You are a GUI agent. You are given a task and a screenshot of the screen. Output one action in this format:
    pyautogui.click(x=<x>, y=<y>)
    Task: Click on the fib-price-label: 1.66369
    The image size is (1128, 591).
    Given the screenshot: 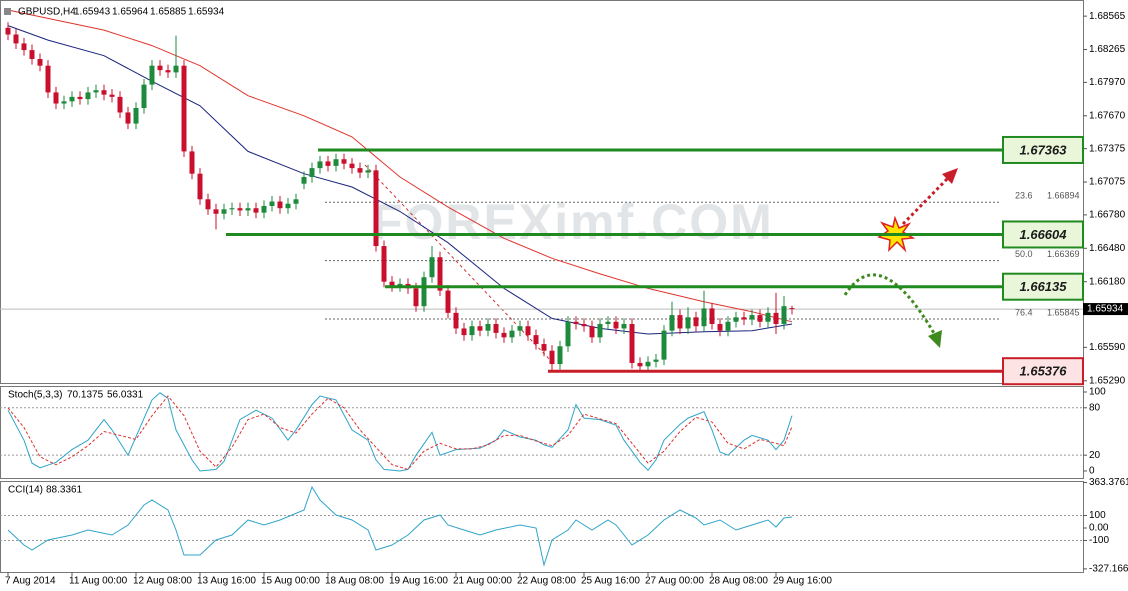 What is the action you would take?
    pyautogui.click(x=1063, y=254)
    